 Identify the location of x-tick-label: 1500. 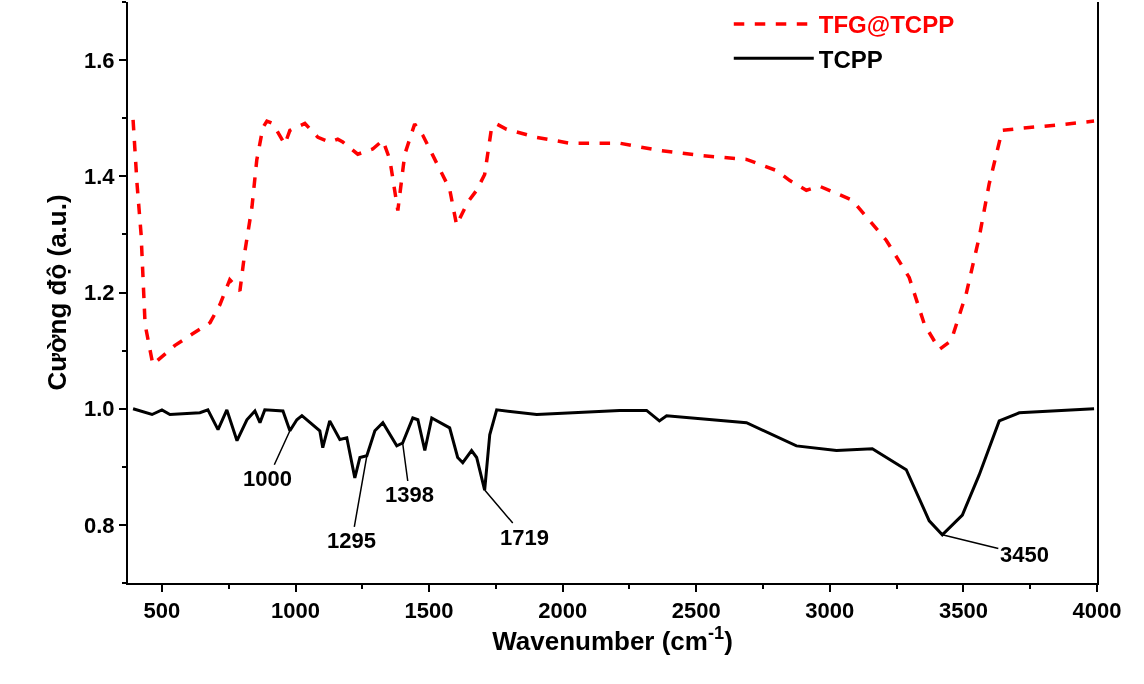
(429, 611).